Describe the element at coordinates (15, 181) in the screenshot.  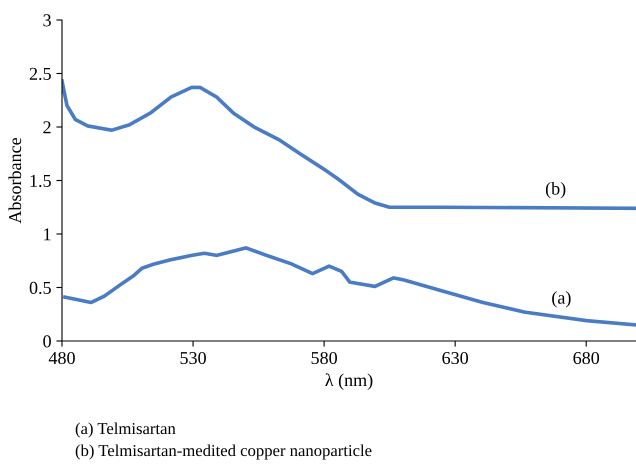
I see `y-axis-title: Absorbance` at that location.